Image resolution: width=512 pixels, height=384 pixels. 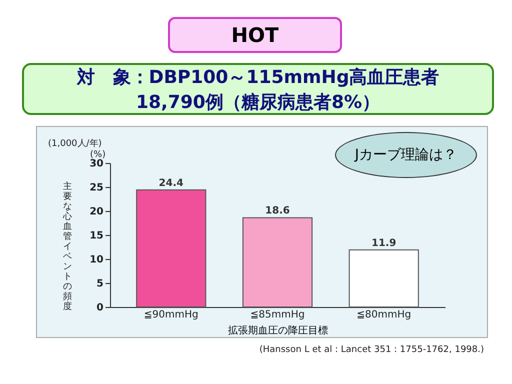 I want to click on y-tick-label: 0, so click(x=100, y=308).